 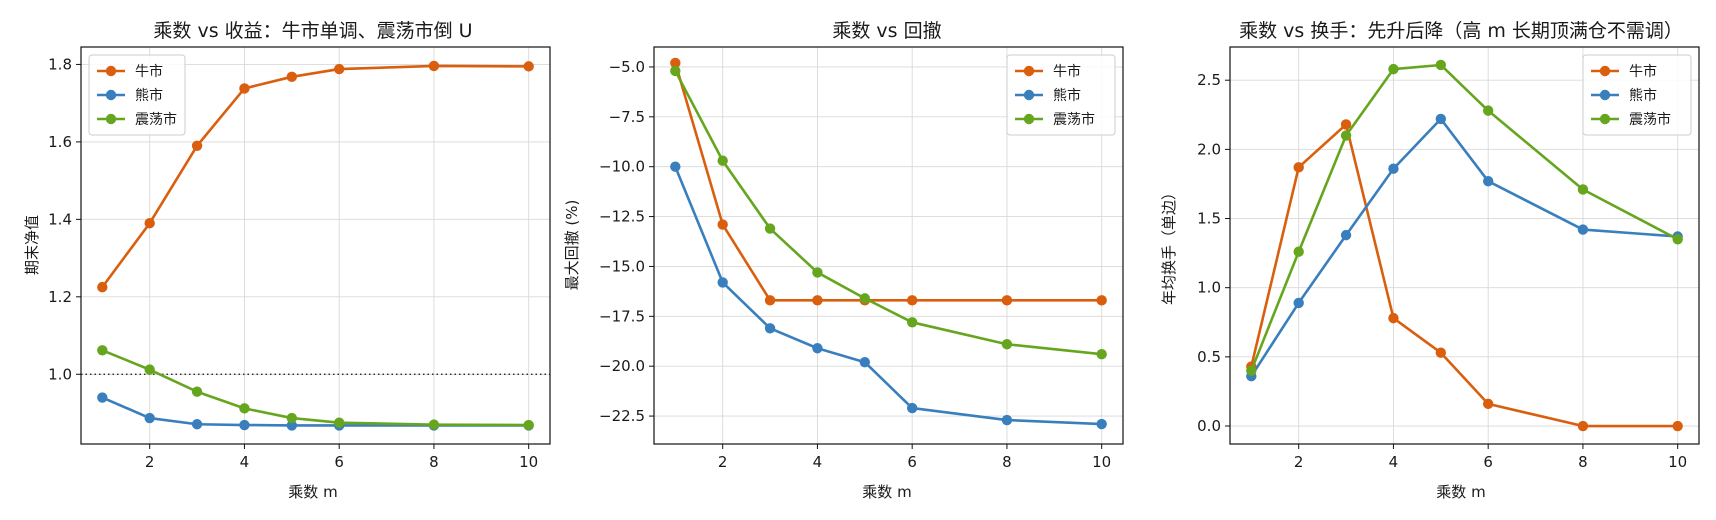 I want to click on series-line-bear, so click(x=888, y=296).